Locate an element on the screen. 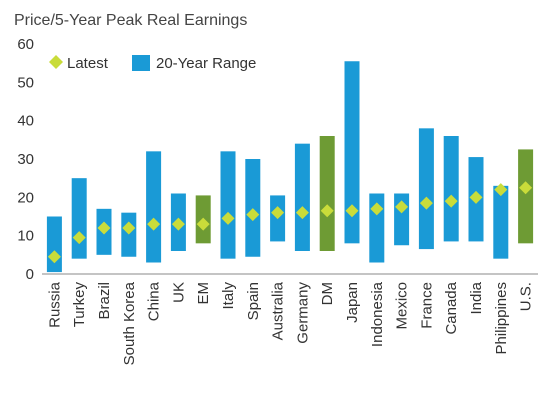 The height and width of the screenshot is (405, 550). category-label: Russia is located at coordinates (54, 304).